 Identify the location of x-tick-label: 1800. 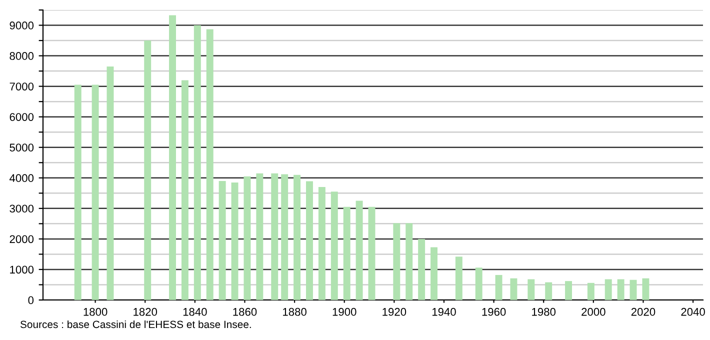
(96, 312).